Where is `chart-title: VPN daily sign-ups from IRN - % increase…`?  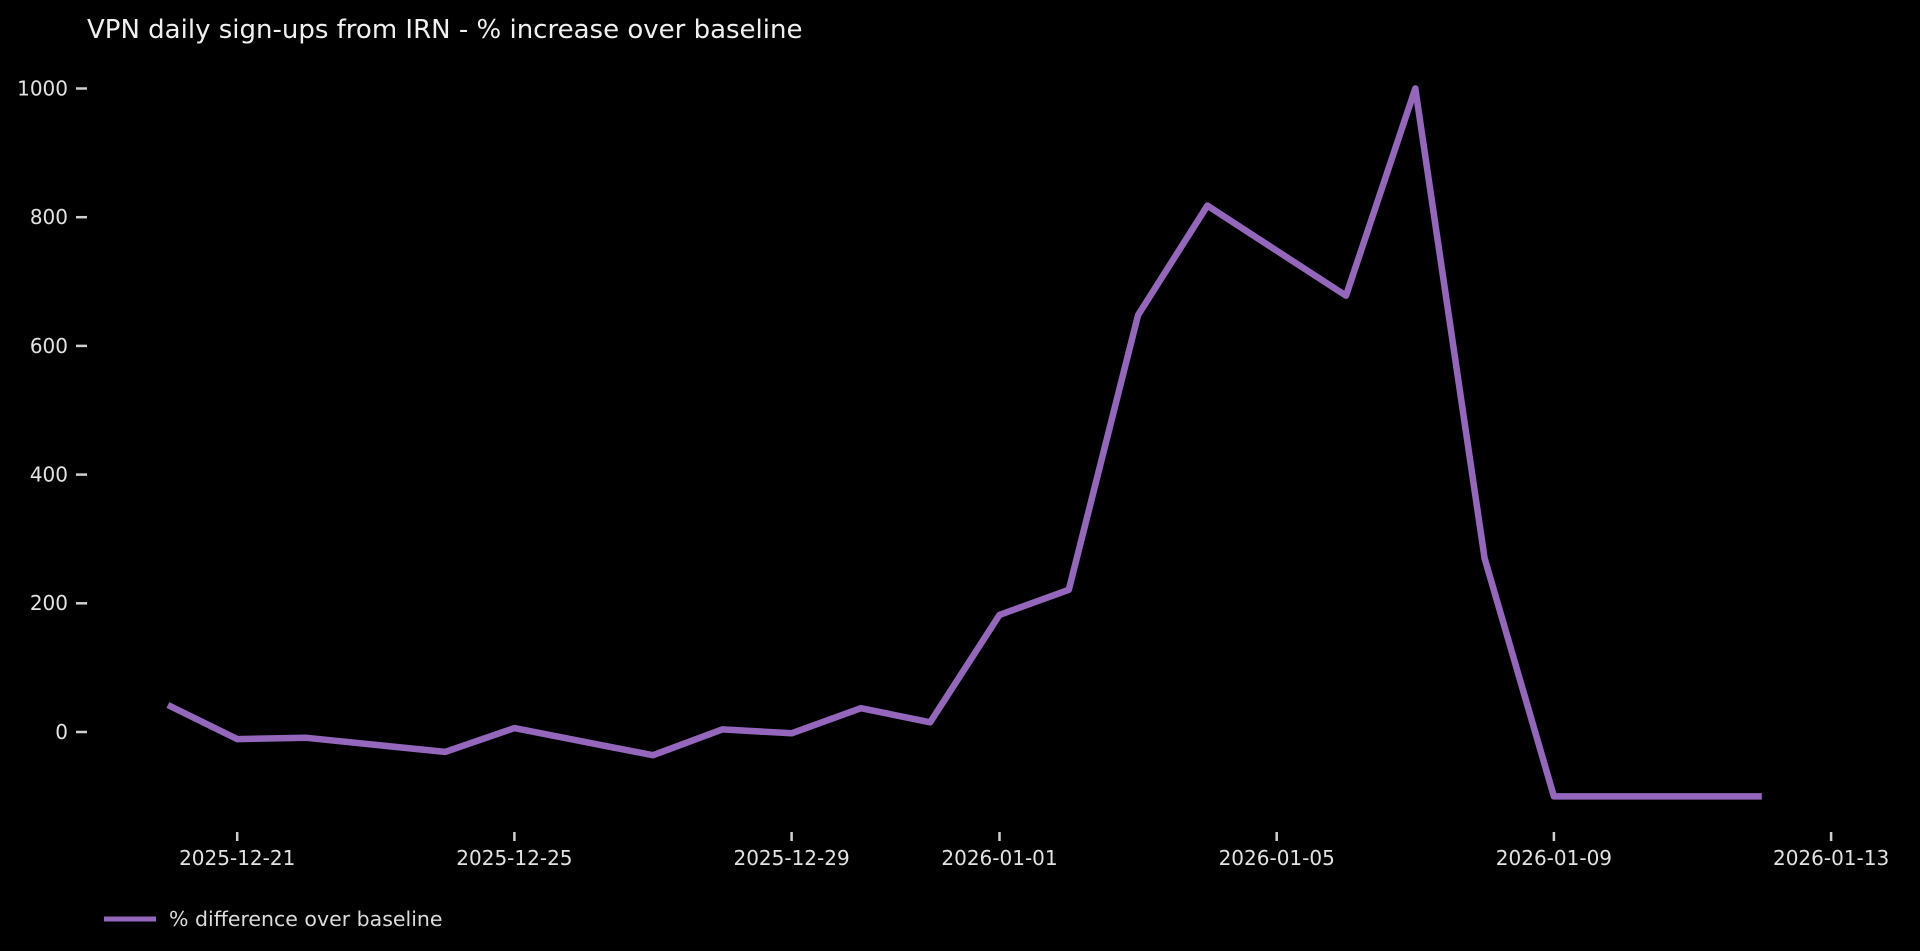 chart-title: VPN daily sign-ups from IRN - % increase… is located at coordinates (444, 30).